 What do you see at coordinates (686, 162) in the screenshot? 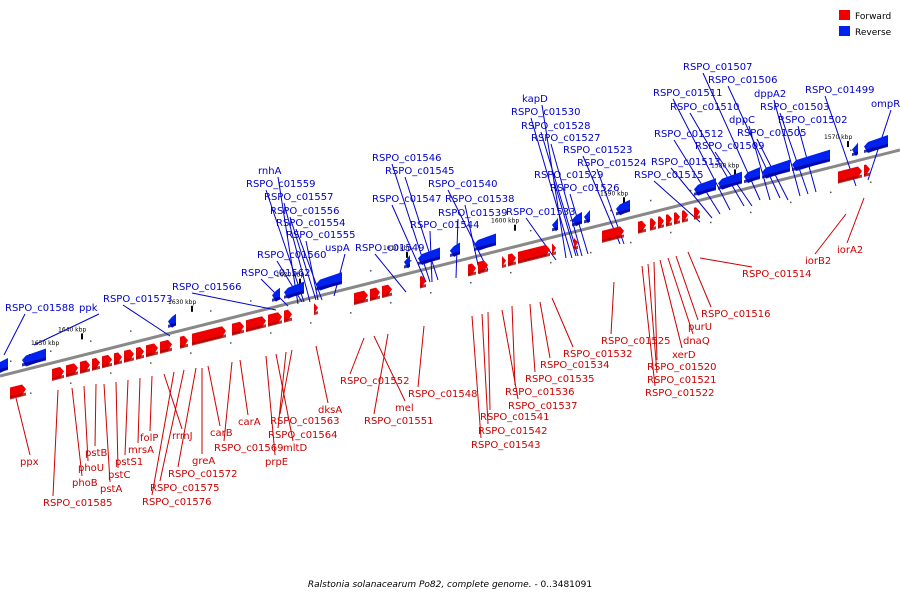
I see `gene-label-rspo-c01513: RSPO_c01513` at bounding box center [686, 162].